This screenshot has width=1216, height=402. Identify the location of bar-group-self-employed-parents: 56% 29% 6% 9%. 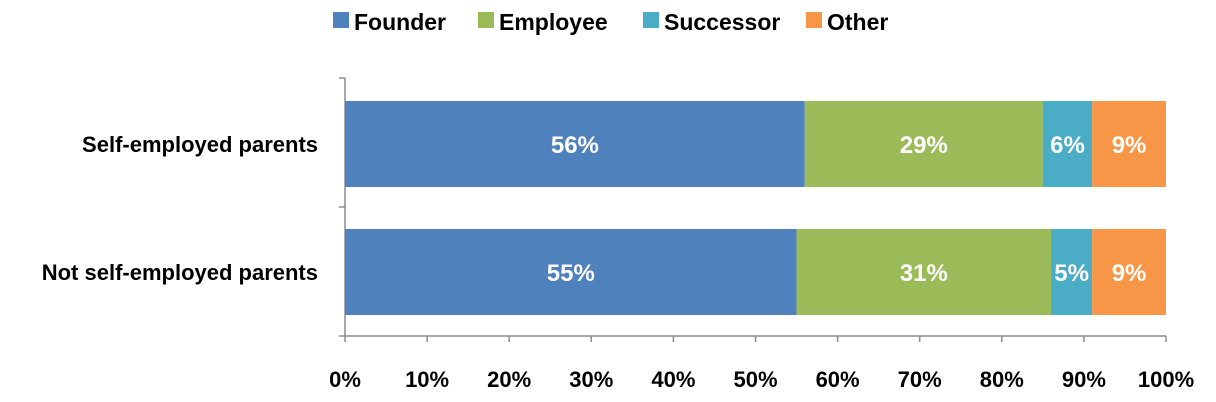
(755, 144).